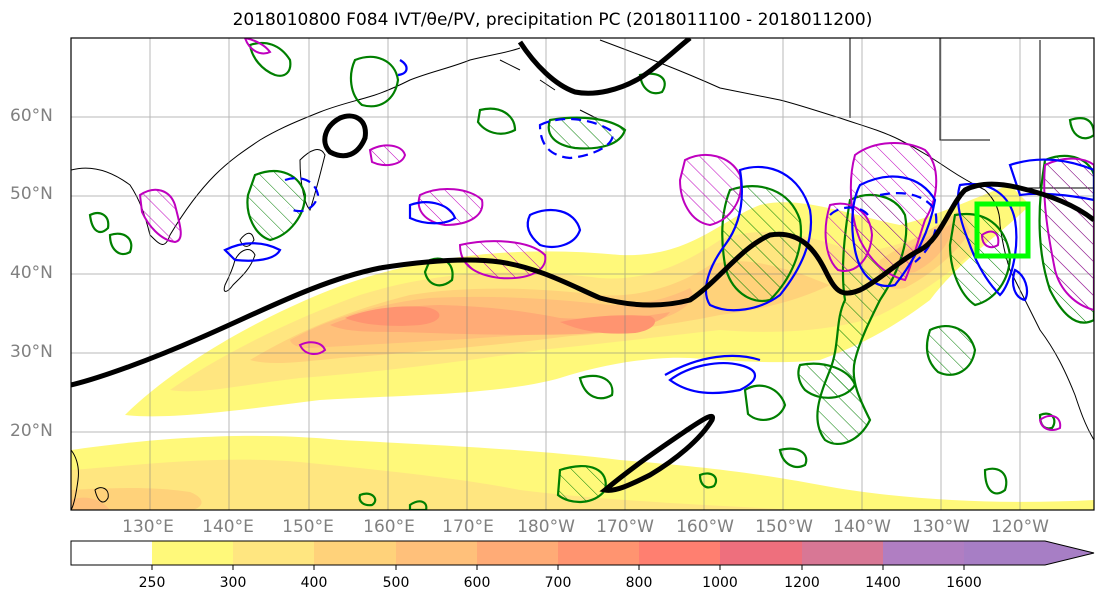  What do you see at coordinates (468, 527) in the screenshot?
I see `lon-label-170e: 170°E` at bounding box center [468, 527].